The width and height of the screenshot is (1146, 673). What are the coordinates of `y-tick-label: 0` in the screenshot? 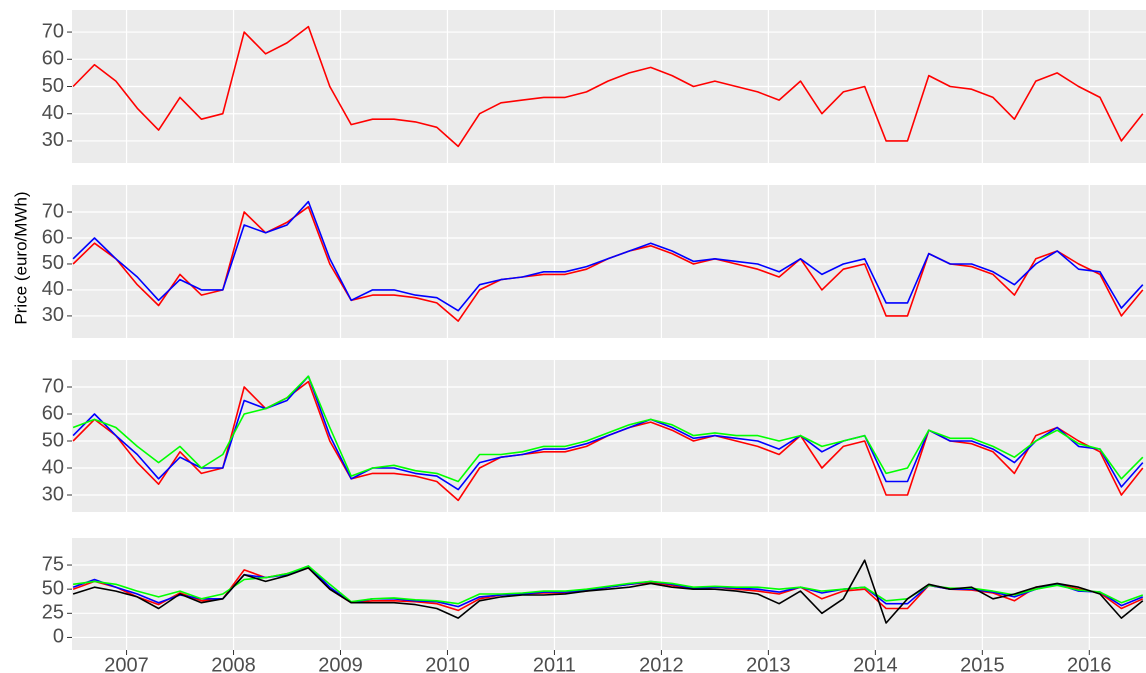 It's located at (58, 637).